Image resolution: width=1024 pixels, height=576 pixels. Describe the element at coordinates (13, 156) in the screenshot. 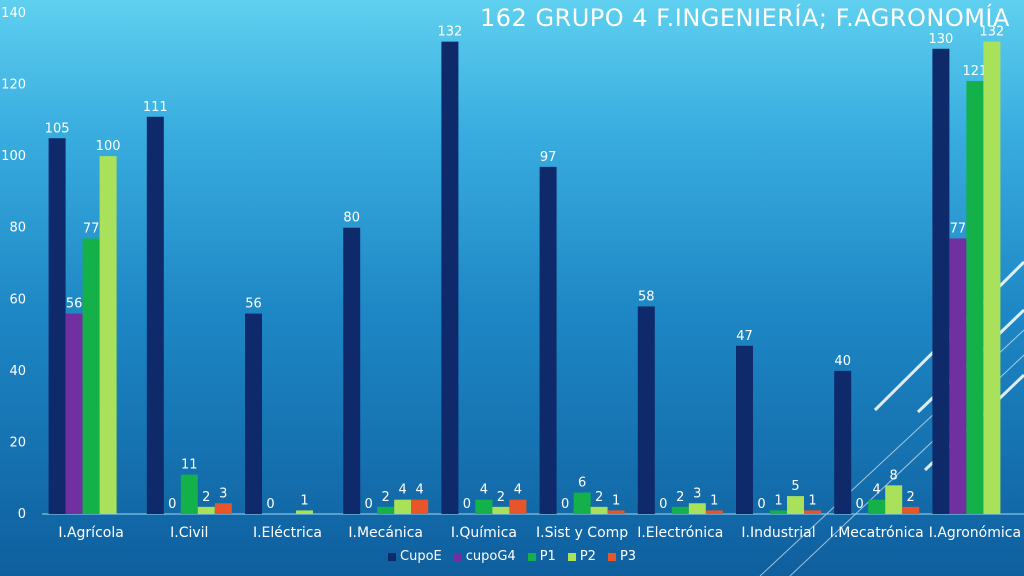

I see `y-tick-label: 100` at that location.